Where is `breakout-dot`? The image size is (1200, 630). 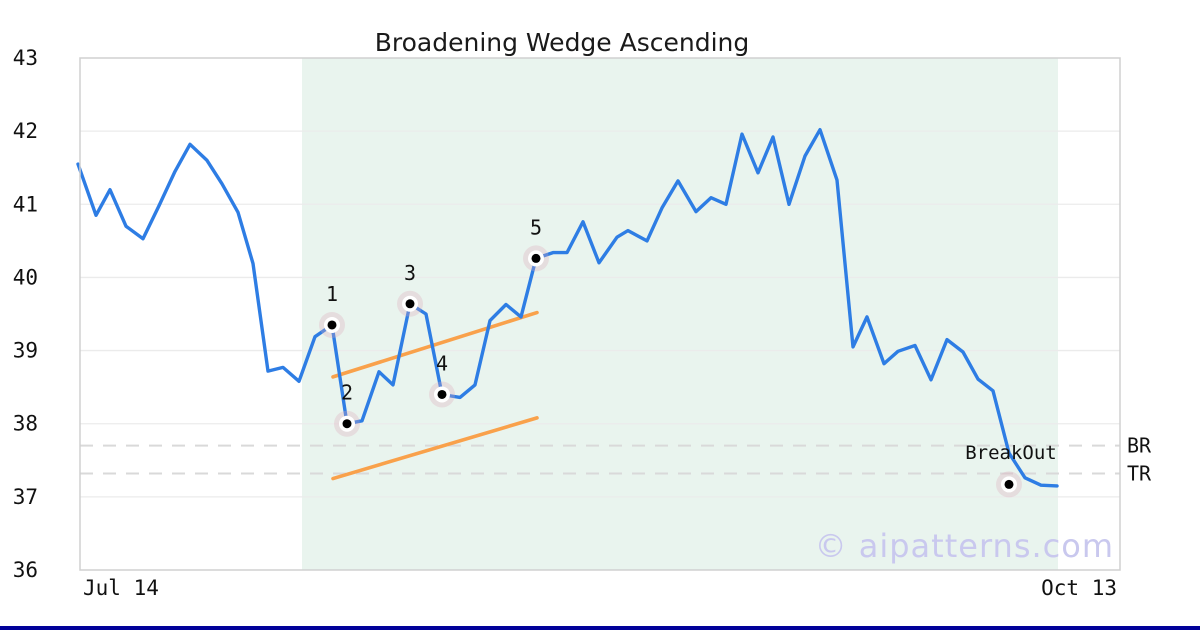
breakout-dot is located at coordinates (1009, 484).